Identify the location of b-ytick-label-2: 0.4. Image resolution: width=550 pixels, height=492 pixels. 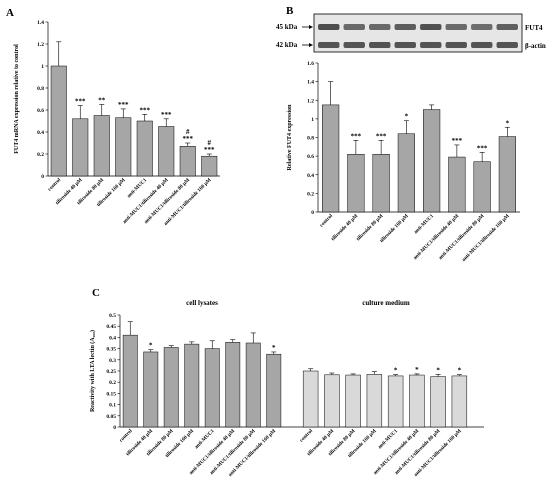
(310, 176).